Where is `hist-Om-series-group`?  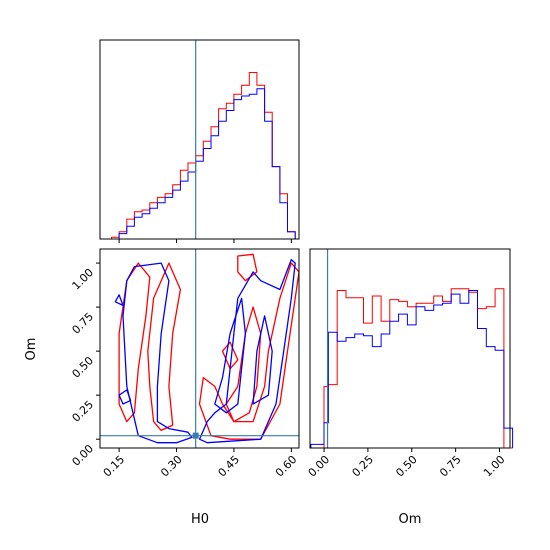
hist-Om-series-group is located at coordinates (412, 368).